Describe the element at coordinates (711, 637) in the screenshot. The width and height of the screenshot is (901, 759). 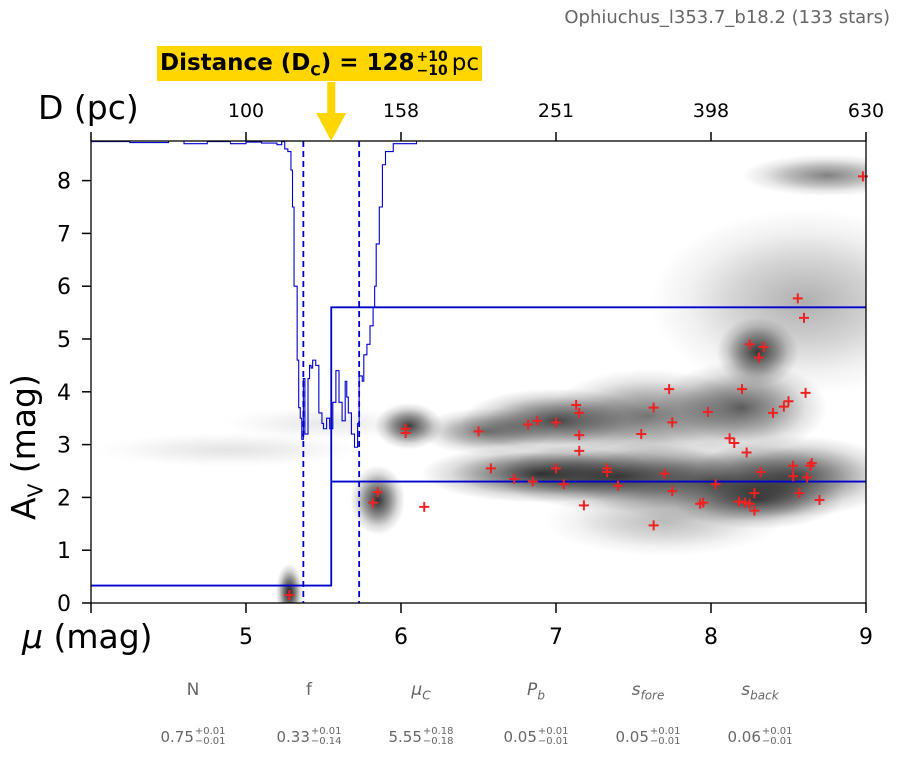
I see `x-tick-label: 8` at that location.